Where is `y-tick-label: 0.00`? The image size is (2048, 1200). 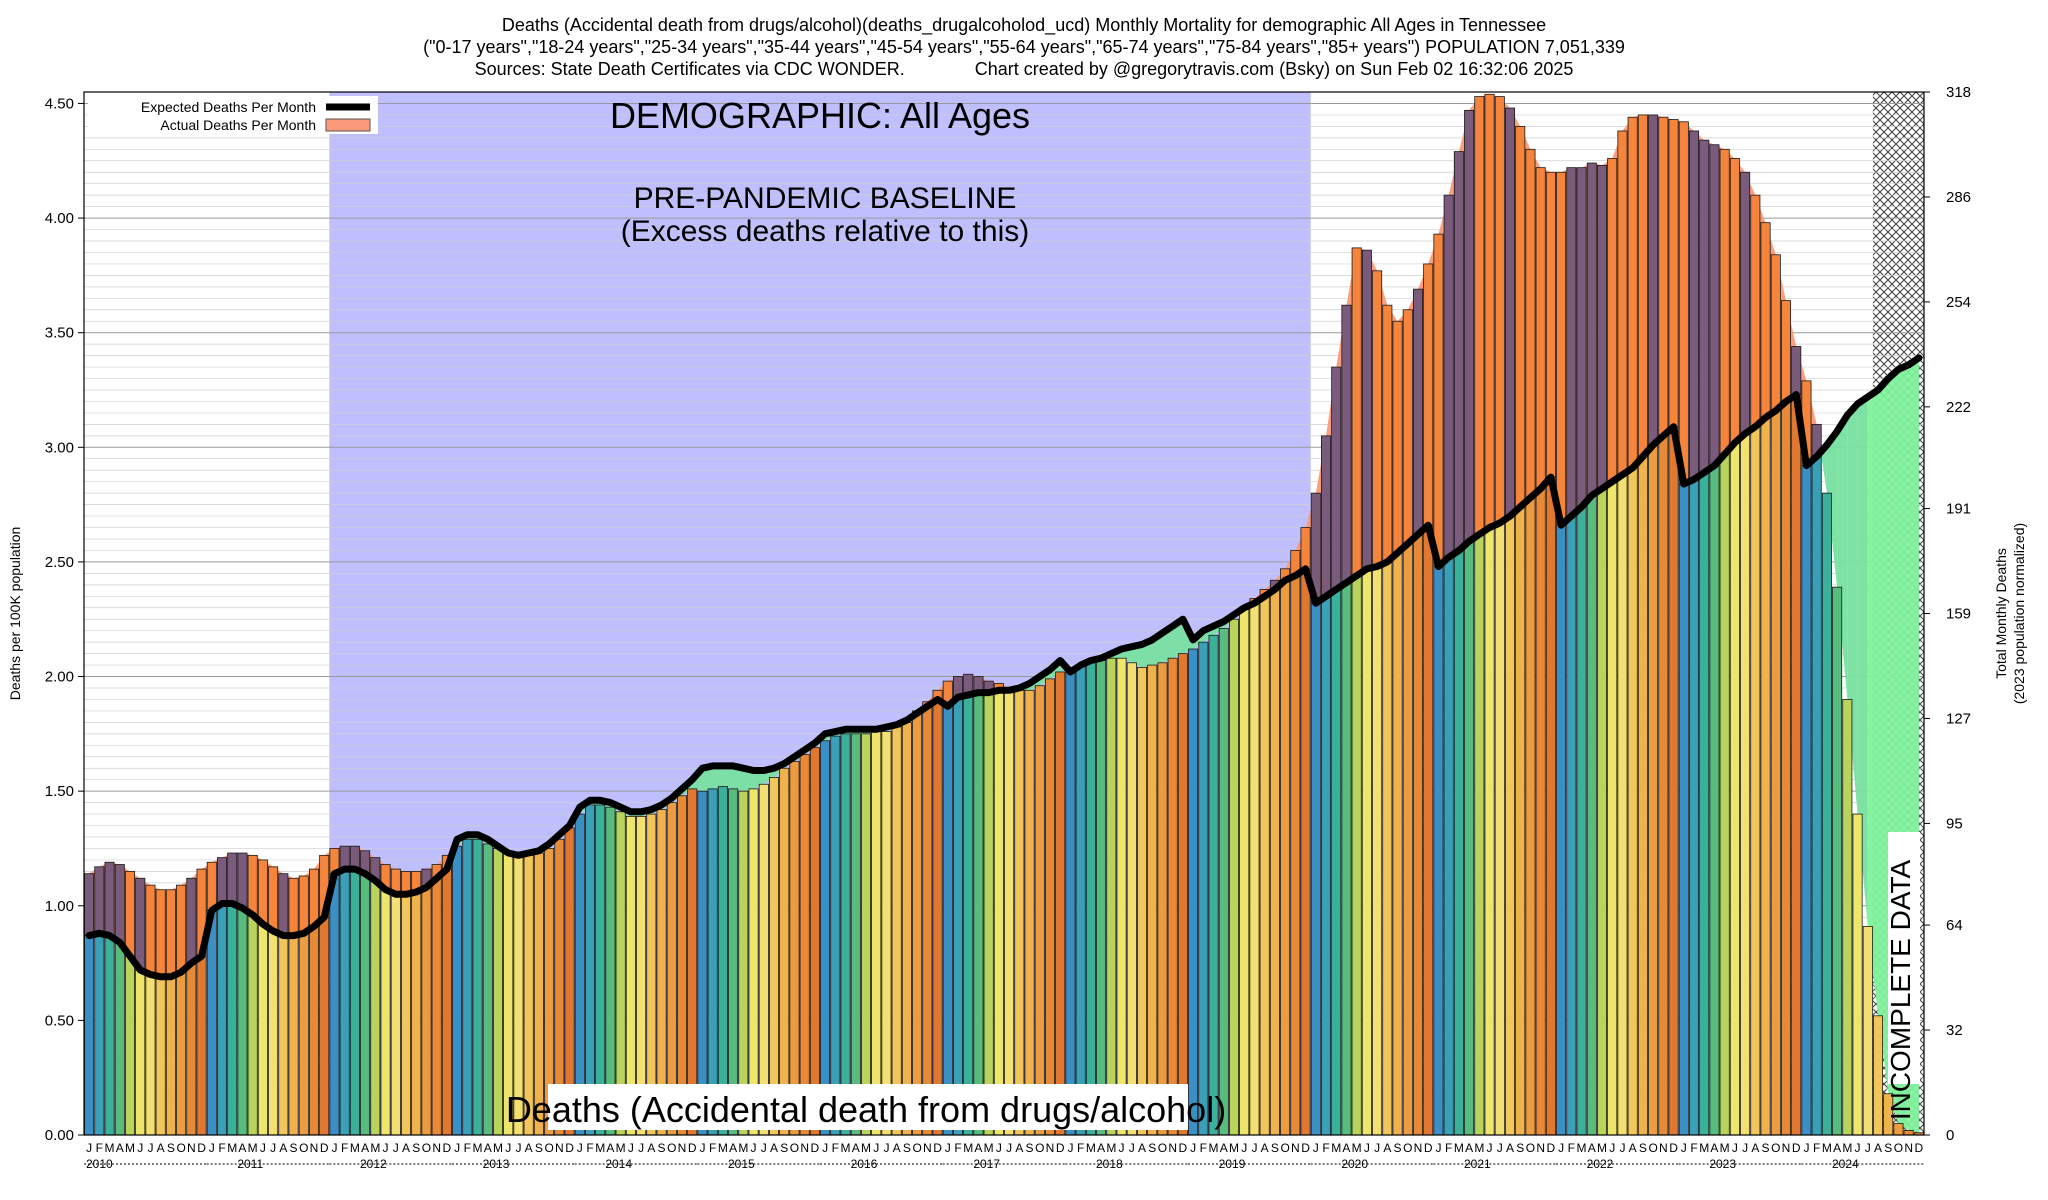 y-tick-label: 0.00 is located at coordinates (59, 1135).